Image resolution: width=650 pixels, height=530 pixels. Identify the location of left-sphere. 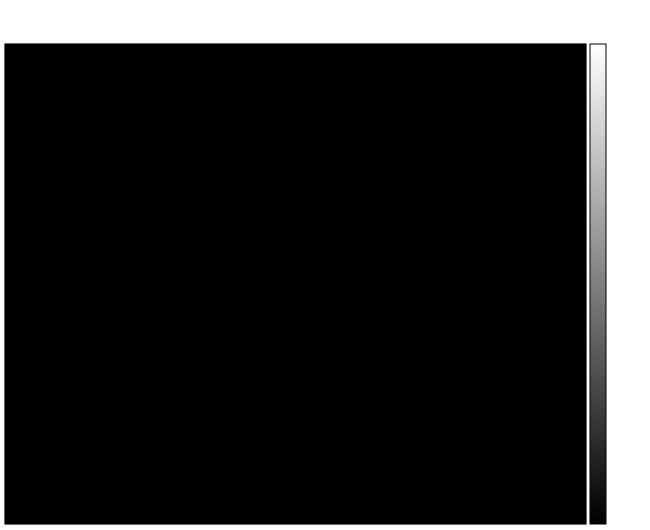
(97, 265).